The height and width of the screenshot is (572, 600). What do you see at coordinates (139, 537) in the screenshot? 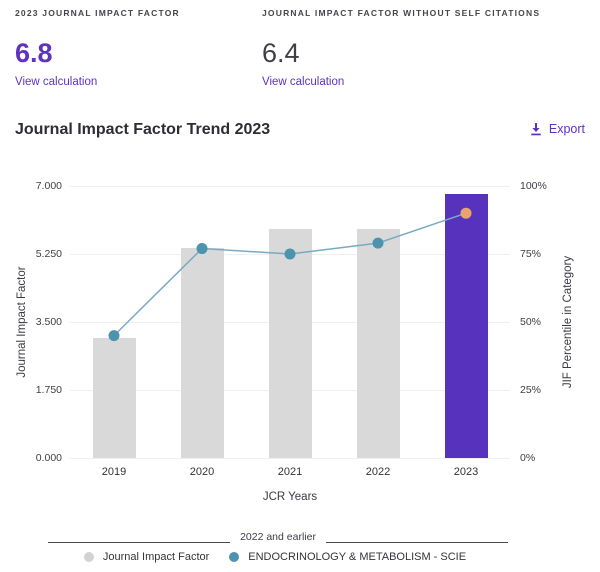
I see `separator-line-left` at bounding box center [139, 537].